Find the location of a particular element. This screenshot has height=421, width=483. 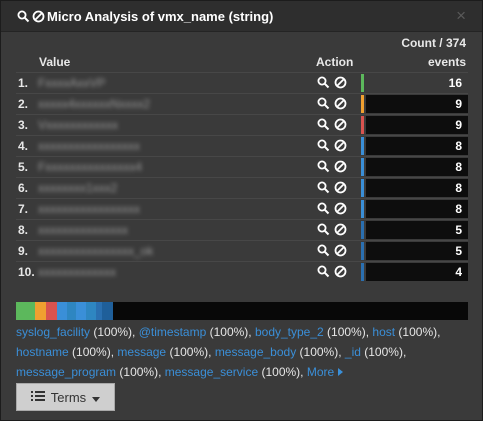

list-icon is located at coordinates (37, 397).